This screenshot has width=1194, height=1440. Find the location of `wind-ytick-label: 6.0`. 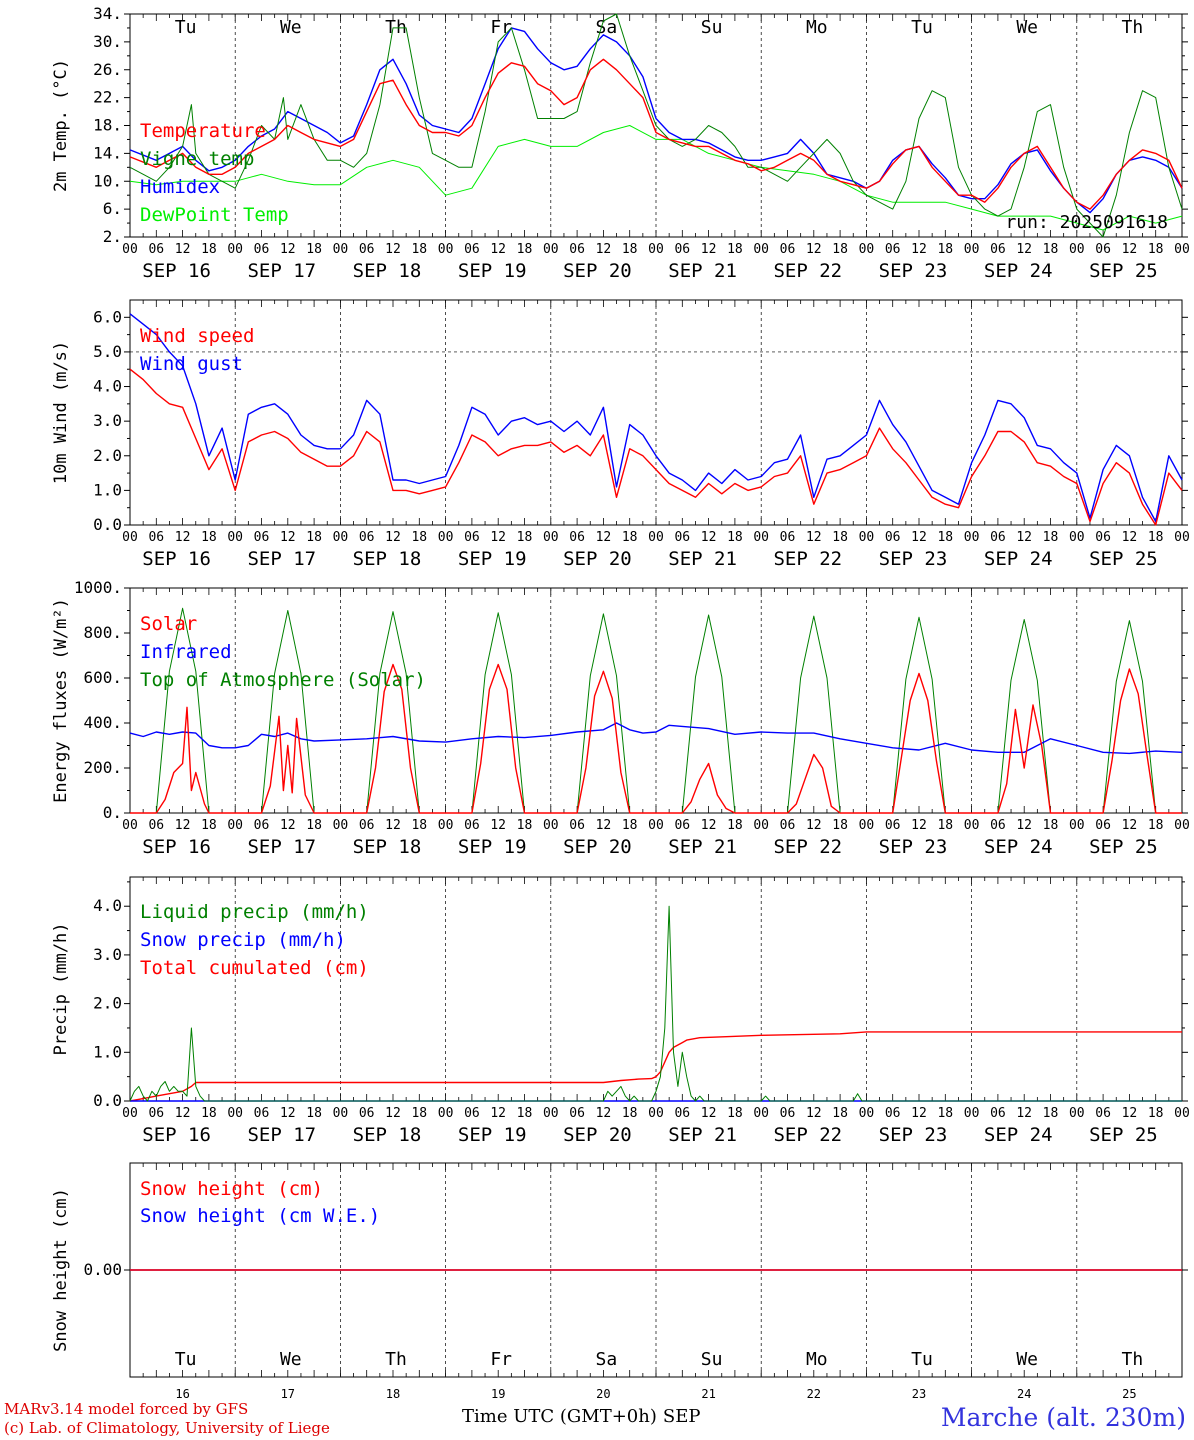

wind-ytick-label: 6.0 is located at coordinates (107, 316).